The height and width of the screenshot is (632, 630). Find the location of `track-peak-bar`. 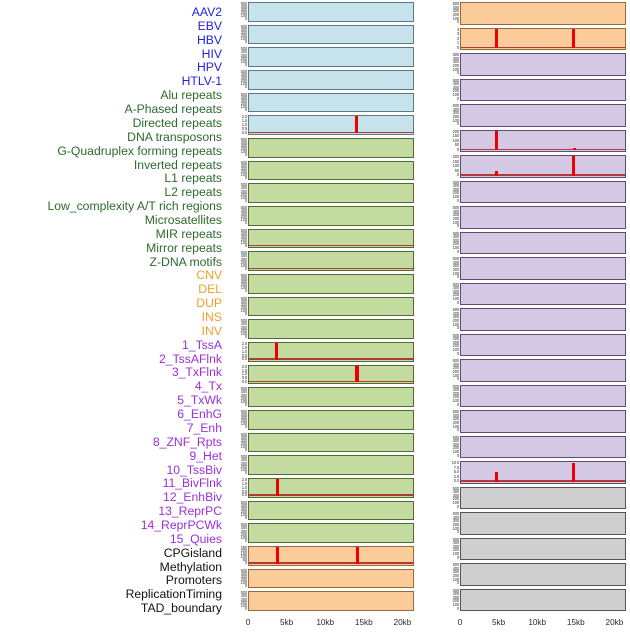

track-peak-bar is located at coordinates (277, 487).